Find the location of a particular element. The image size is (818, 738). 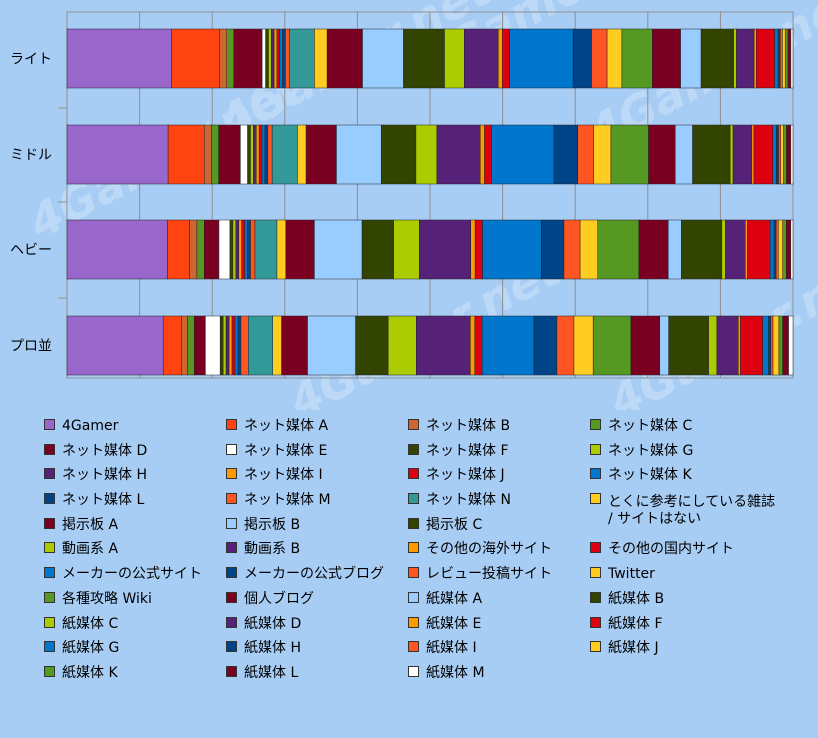

bar-segment: 個人ブログ: 3.9 is located at coordinates (645, 345).